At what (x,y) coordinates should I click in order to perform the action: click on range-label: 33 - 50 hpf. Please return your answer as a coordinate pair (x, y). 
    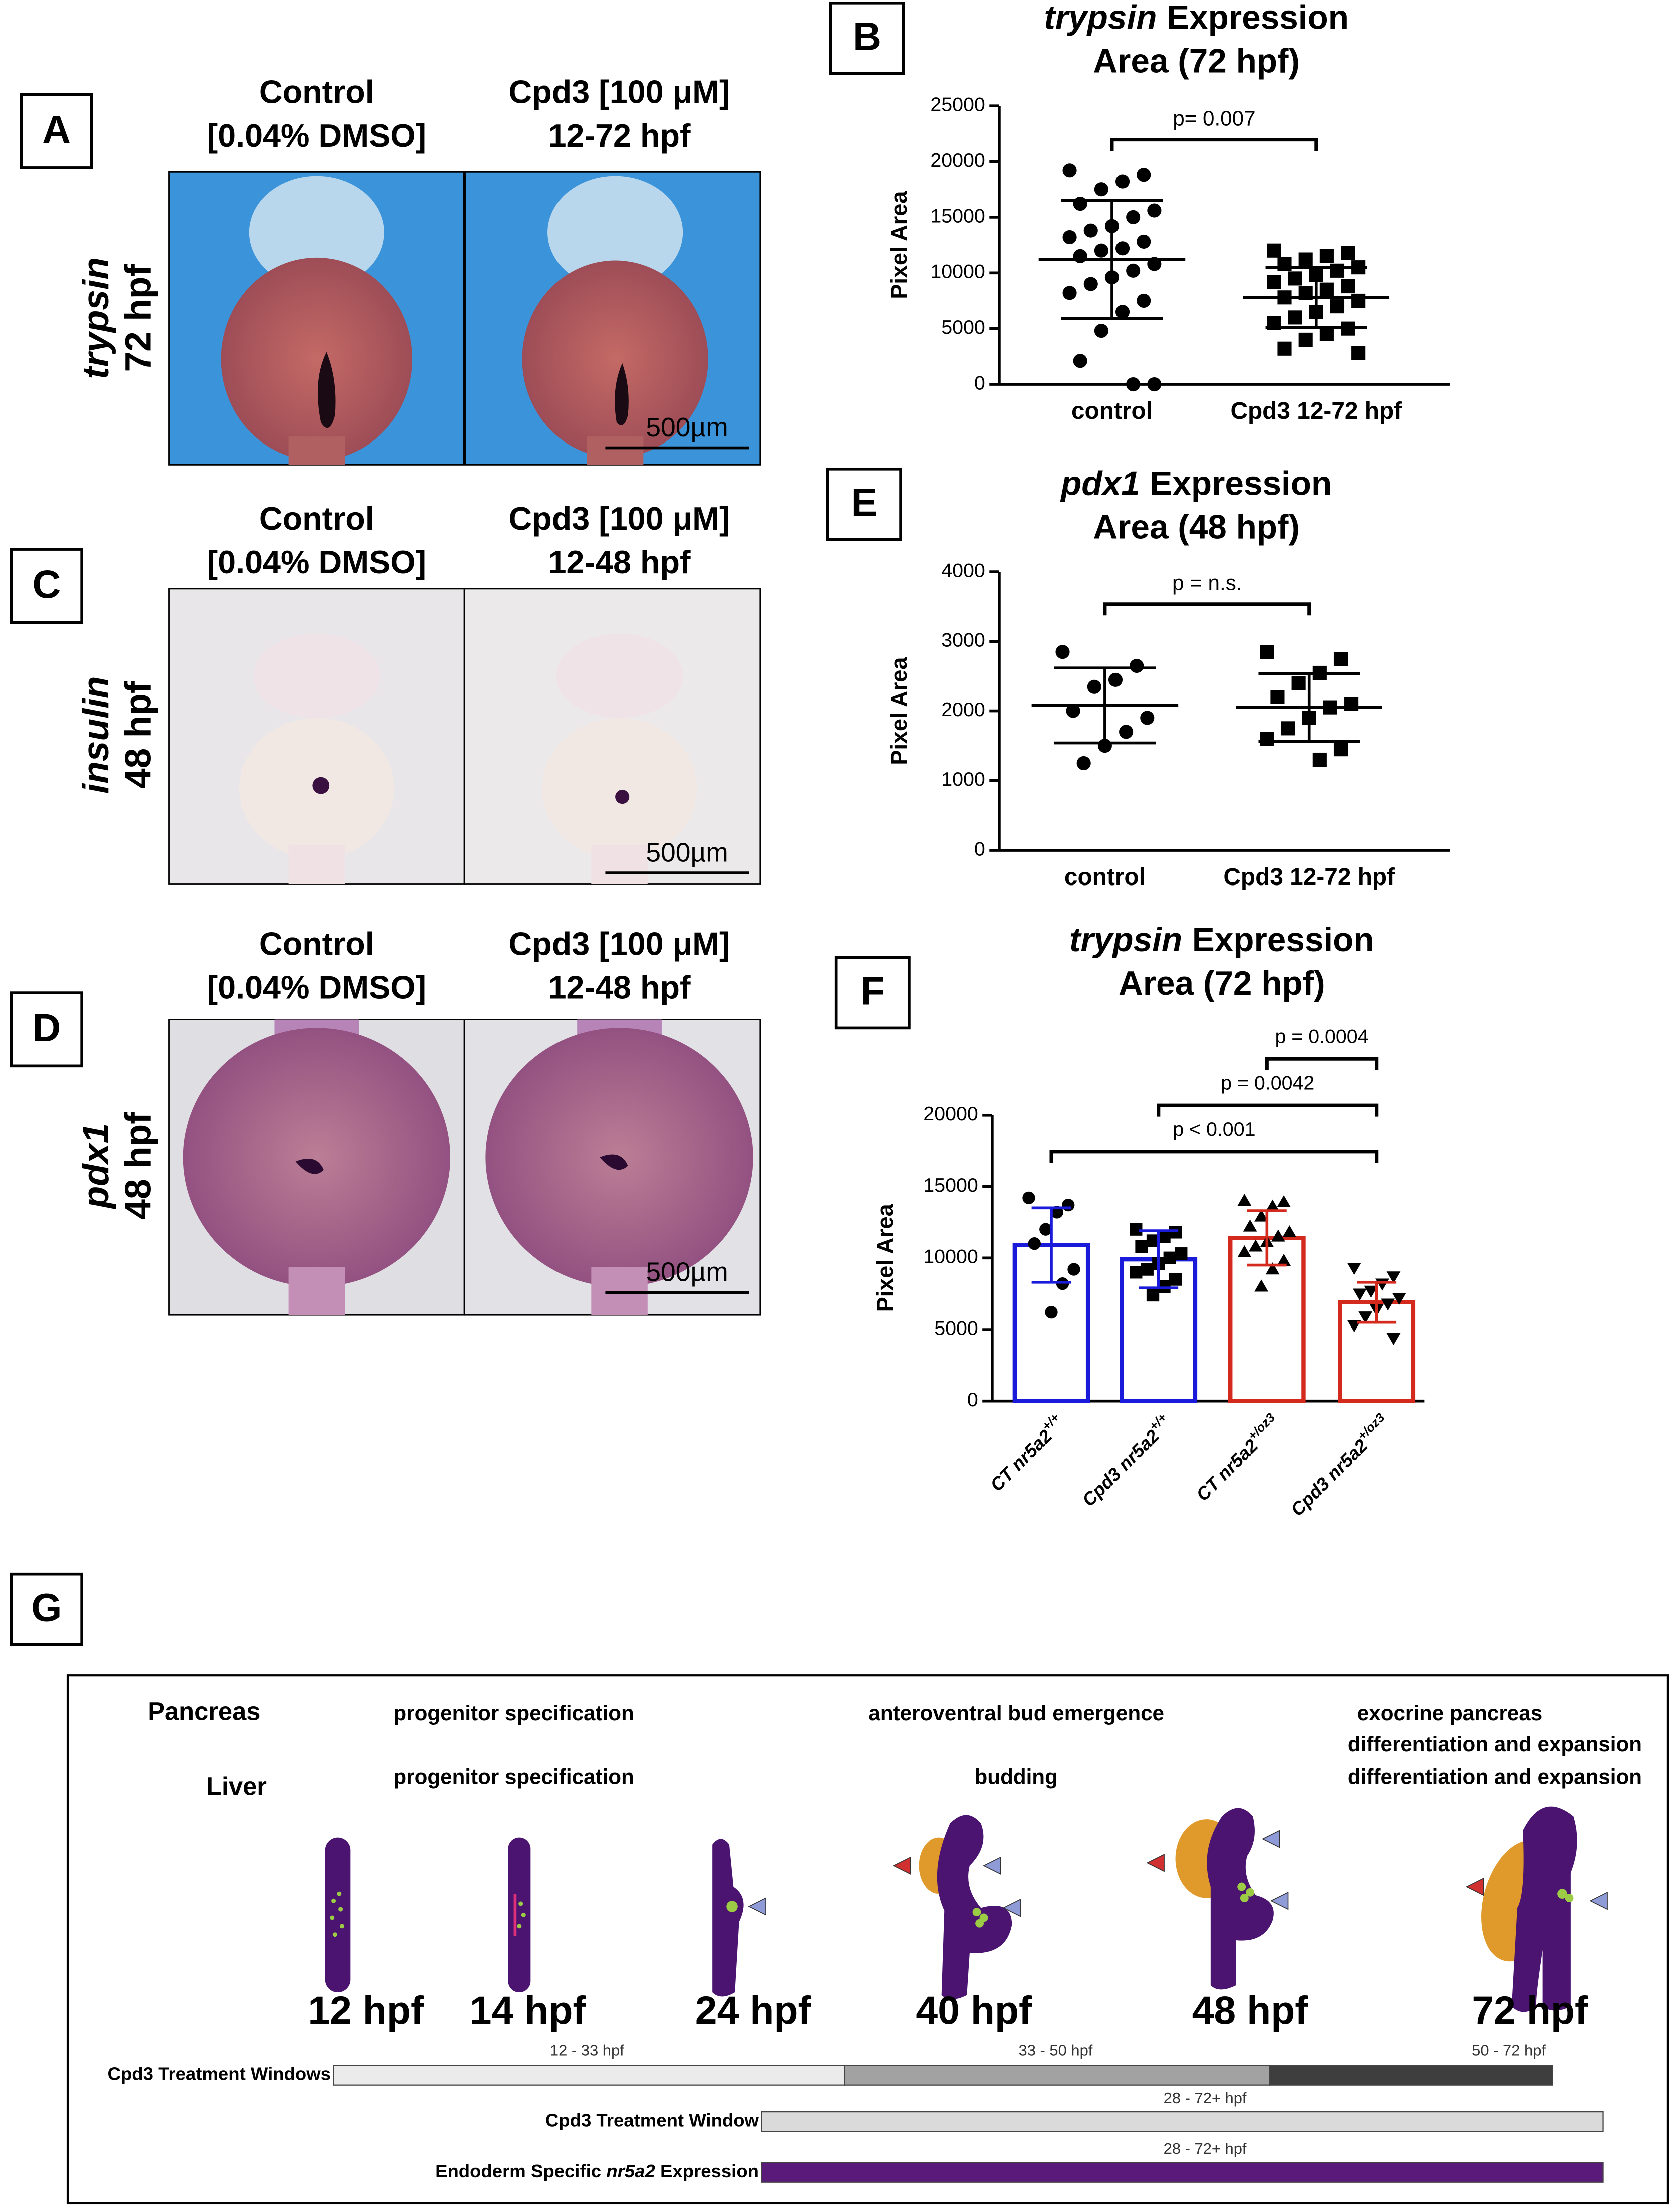
    Looking at the image, I should click on (1056, 2050).